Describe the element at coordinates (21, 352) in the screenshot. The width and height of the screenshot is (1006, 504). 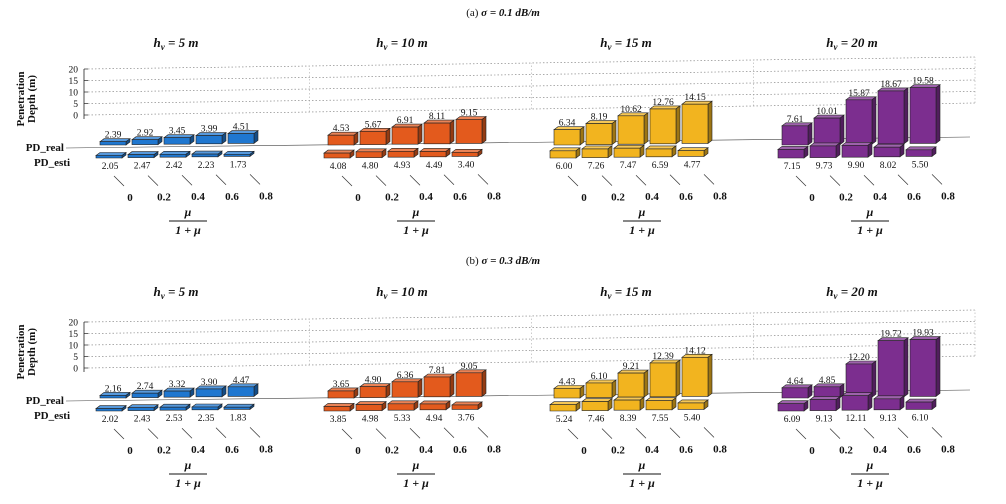
I see `y-axis-label-line1: Penetration` at that location.